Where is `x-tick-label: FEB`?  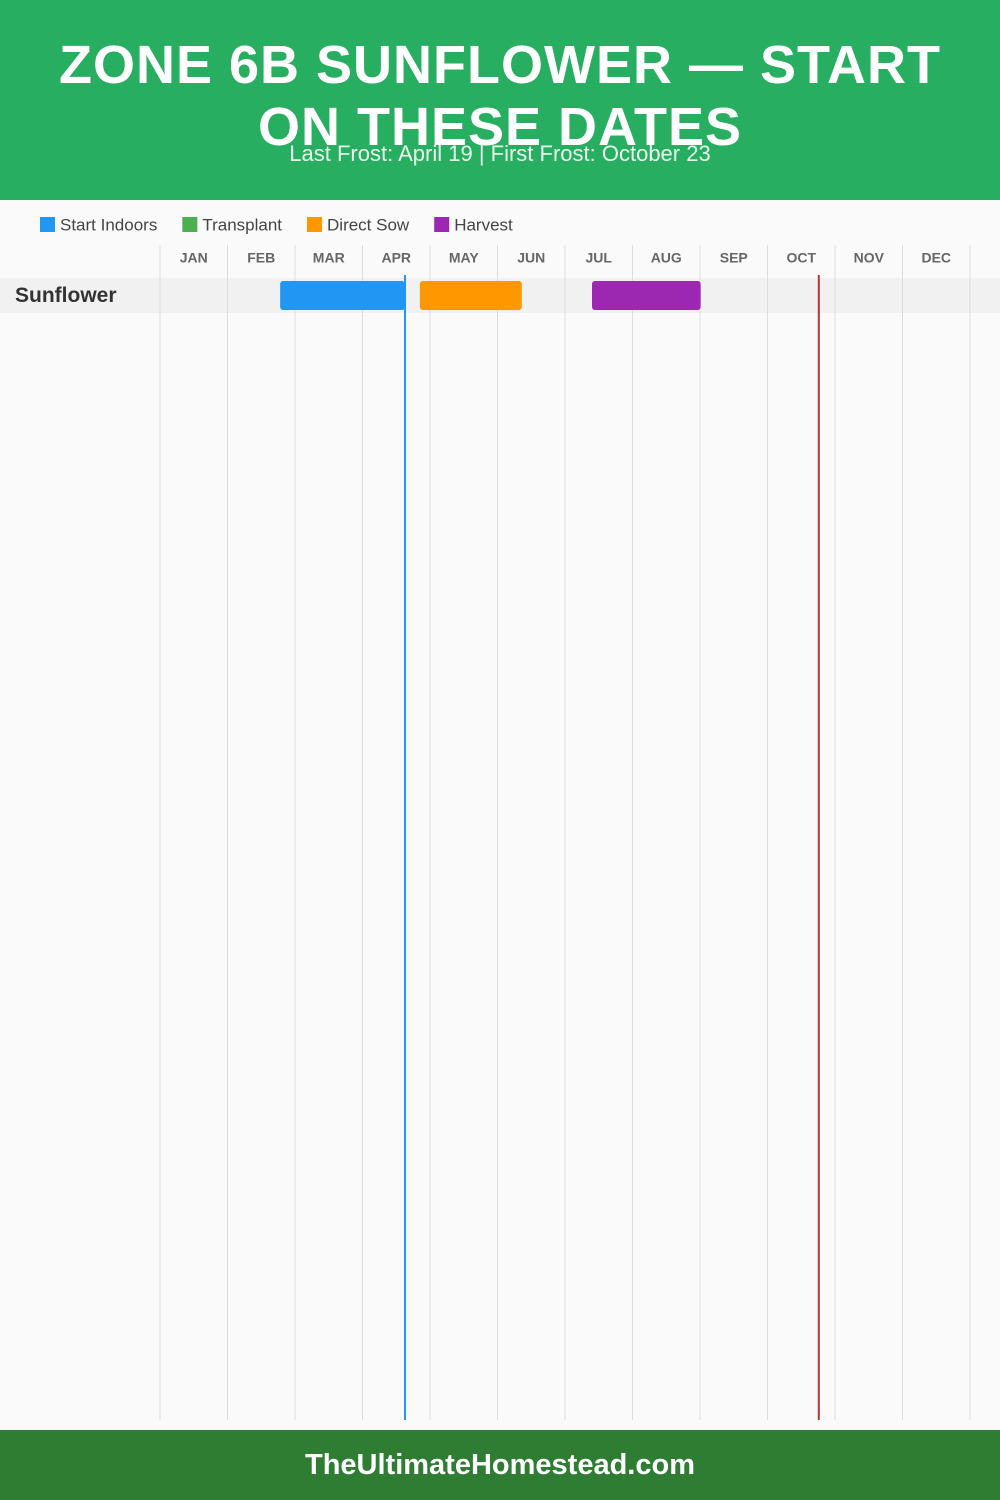
x-tick-label: FEB is located at coordinates (261, 258).